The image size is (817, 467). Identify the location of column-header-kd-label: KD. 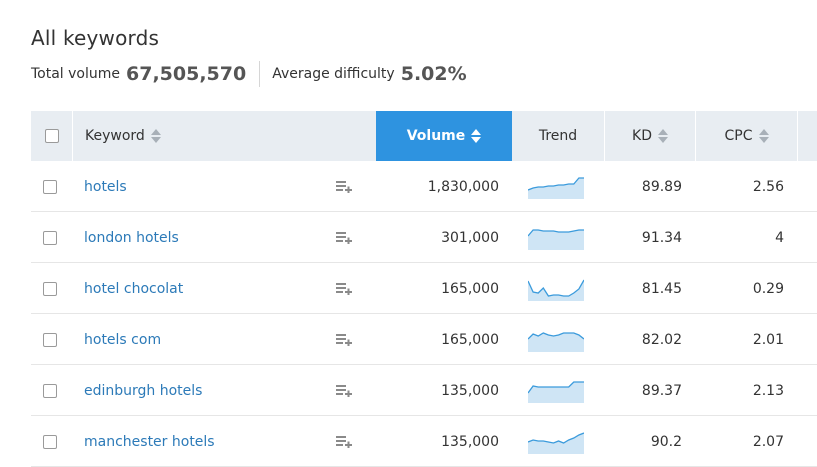
(642, 136).